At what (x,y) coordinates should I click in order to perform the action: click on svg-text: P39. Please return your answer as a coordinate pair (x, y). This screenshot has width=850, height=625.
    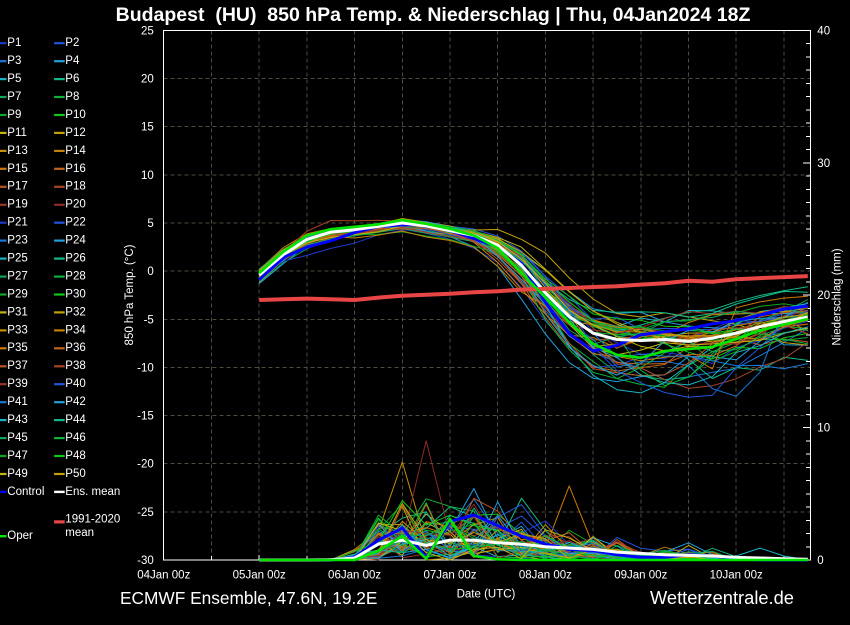
    Looking at the image, I should click on (17, 384).